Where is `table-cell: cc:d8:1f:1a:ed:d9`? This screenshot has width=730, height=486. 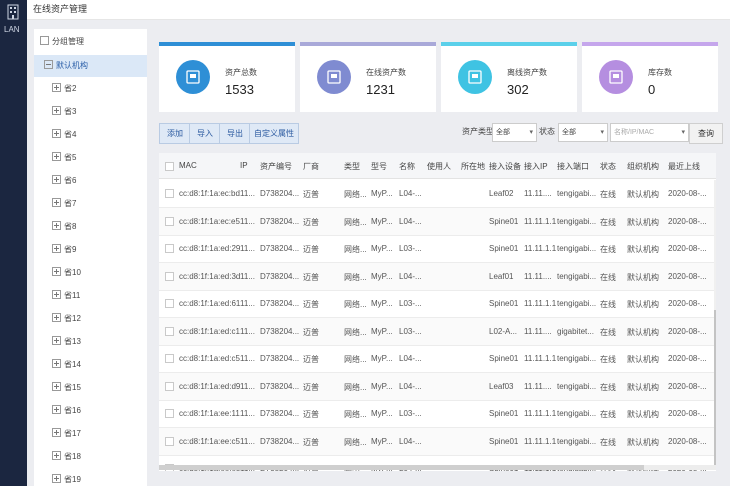
table-cell: cc:d8:1f:1a:ed:d9 is located at coordinates (210, 386).